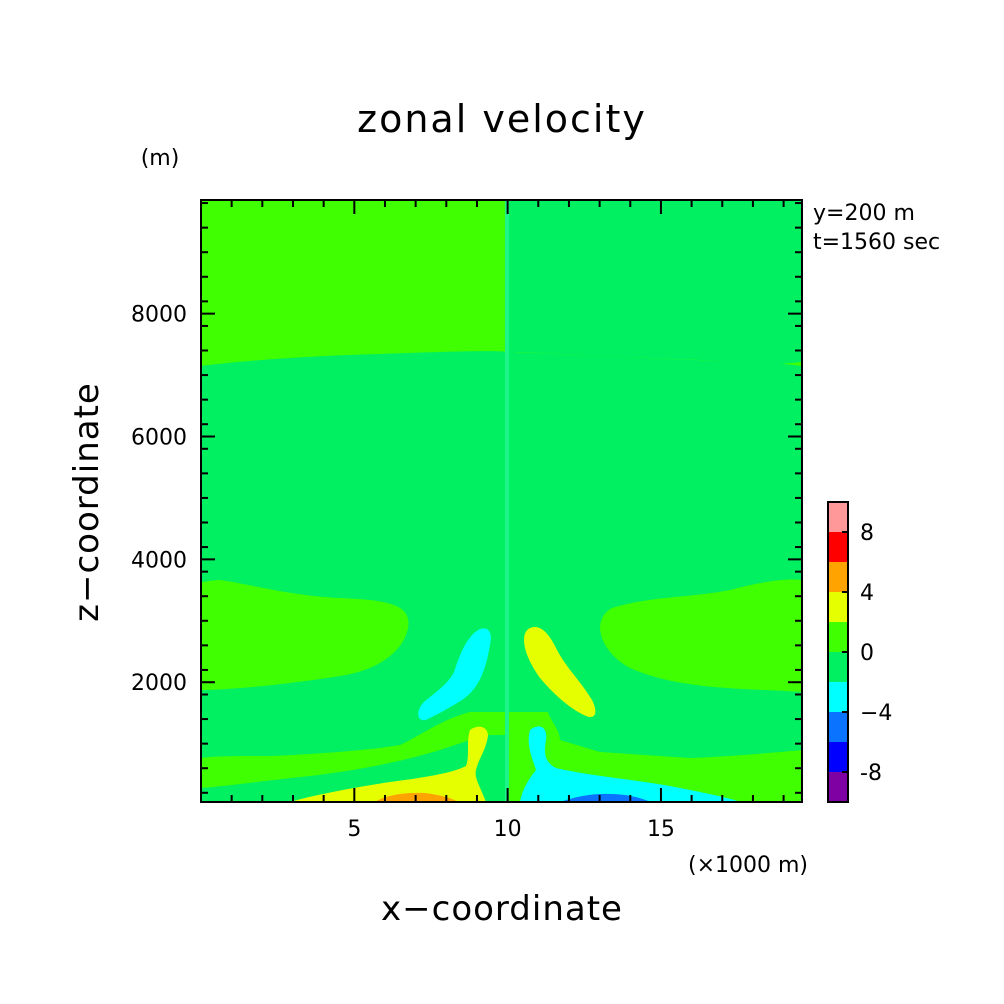 This screenshot has width=1004, height=1004. What do you see at coordinates (867, 653) in the screenshot?
I see `colorbar-tick-label: 0` at bounding box center [867, 653].